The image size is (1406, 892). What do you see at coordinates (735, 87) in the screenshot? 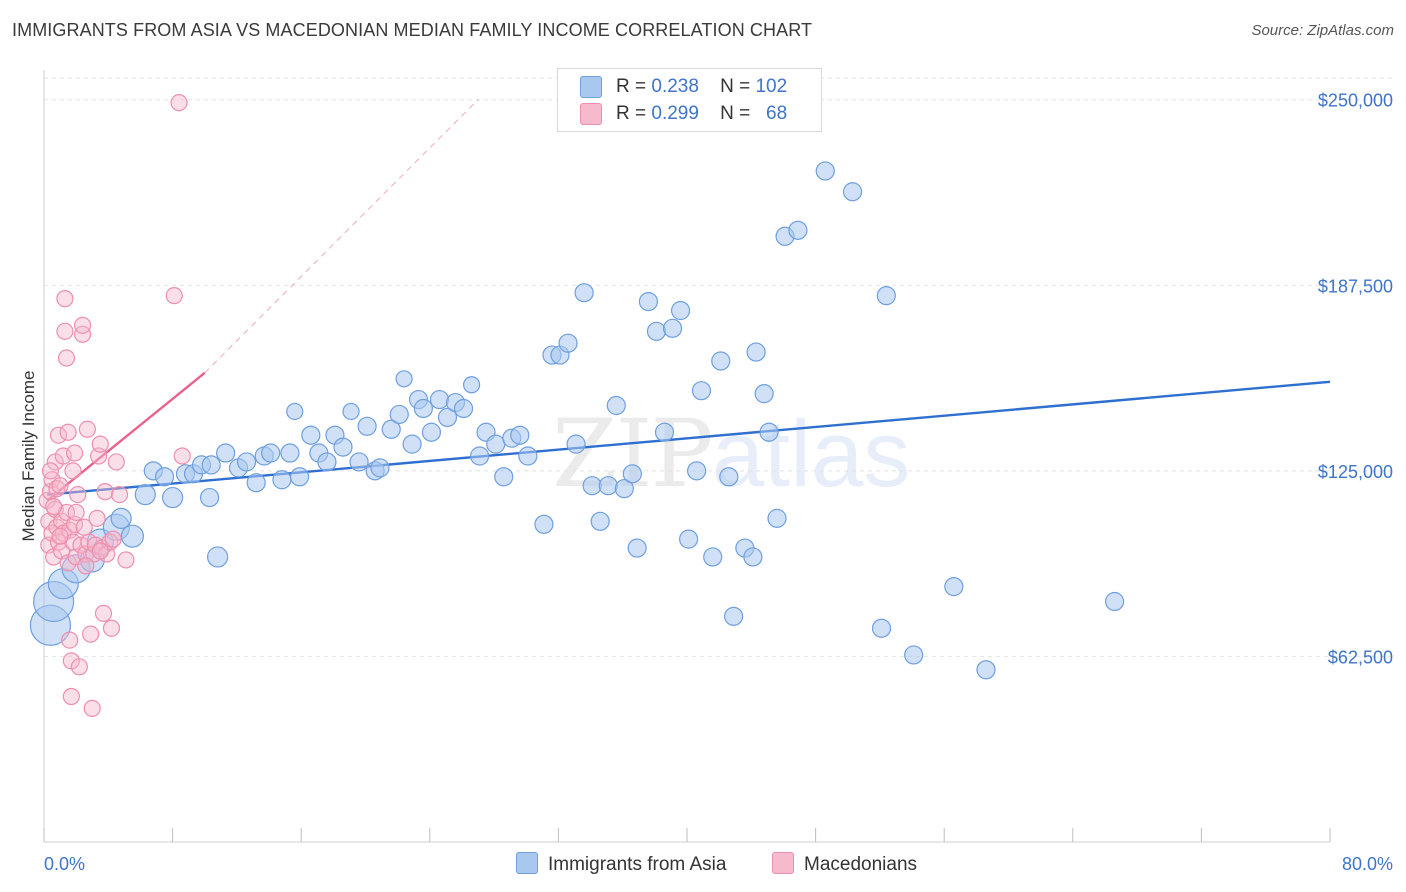
I see `legend-n-label: N =` at bounding box center [735, 87].